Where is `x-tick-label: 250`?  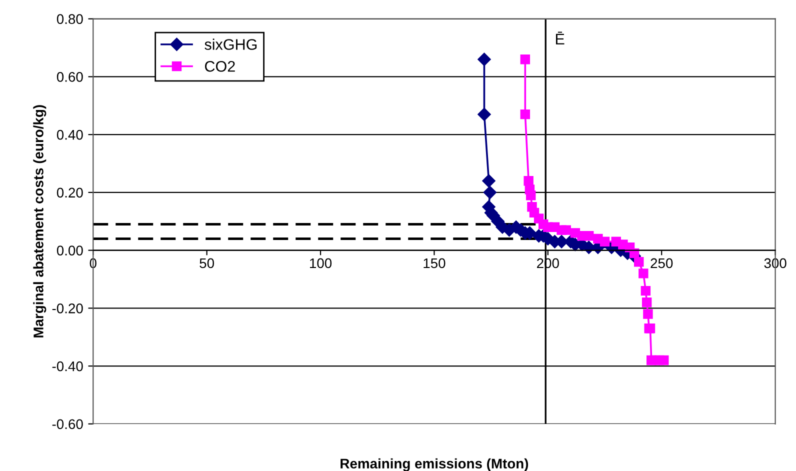 x-tick-label: 250 is located at coordinates (661, 263).